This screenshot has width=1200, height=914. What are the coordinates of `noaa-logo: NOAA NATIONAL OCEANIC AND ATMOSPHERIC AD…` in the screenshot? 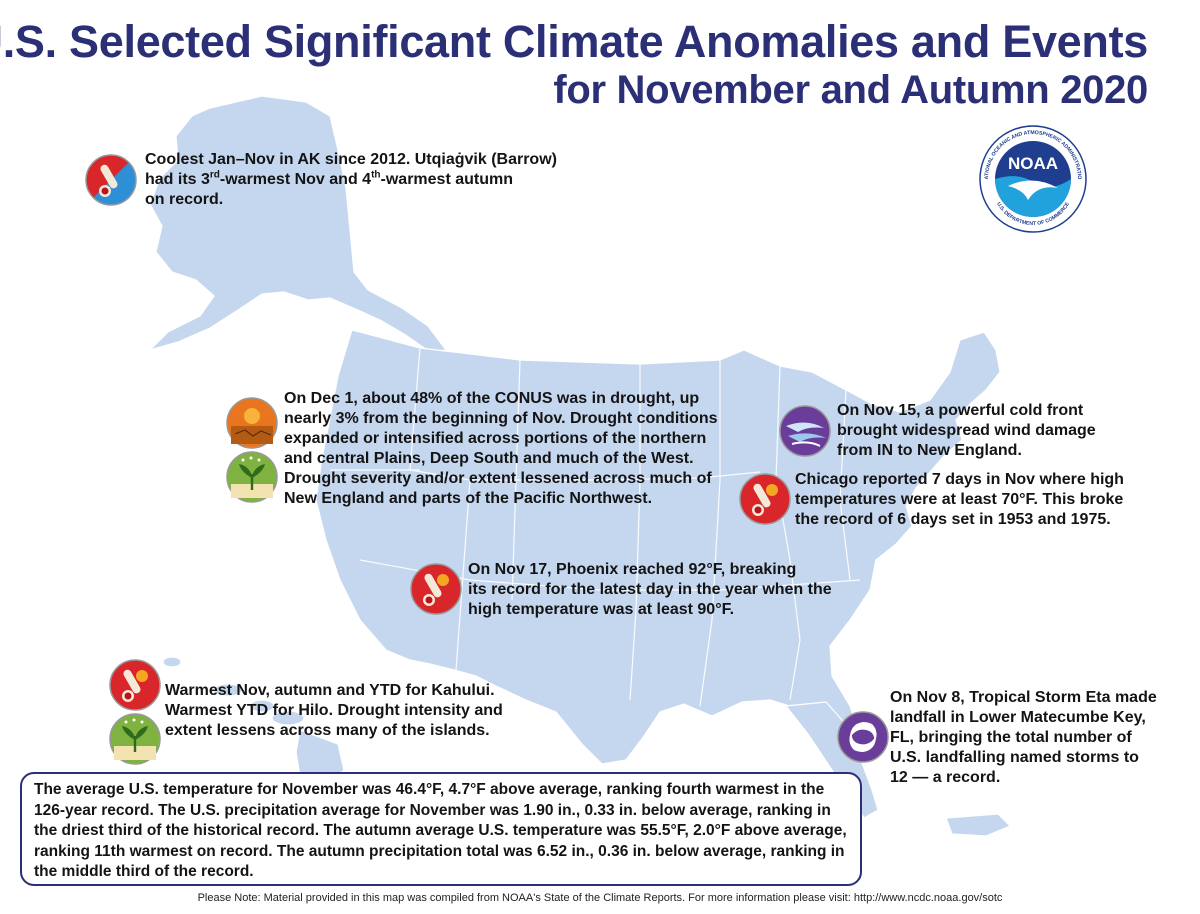 It's located at (1032, 177).